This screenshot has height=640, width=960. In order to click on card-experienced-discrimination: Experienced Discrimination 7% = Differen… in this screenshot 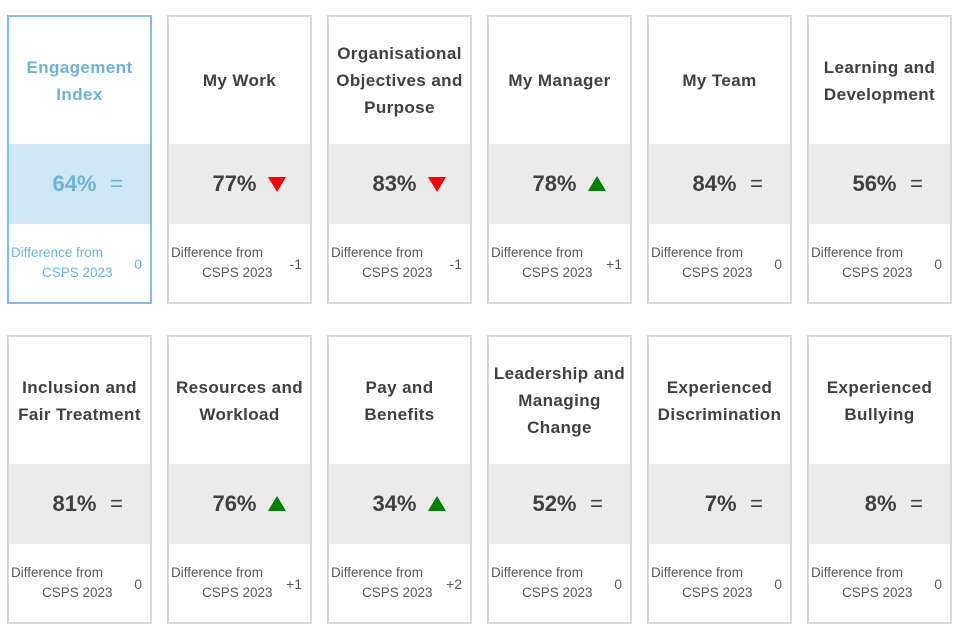, I will do `click(719, 479)`.